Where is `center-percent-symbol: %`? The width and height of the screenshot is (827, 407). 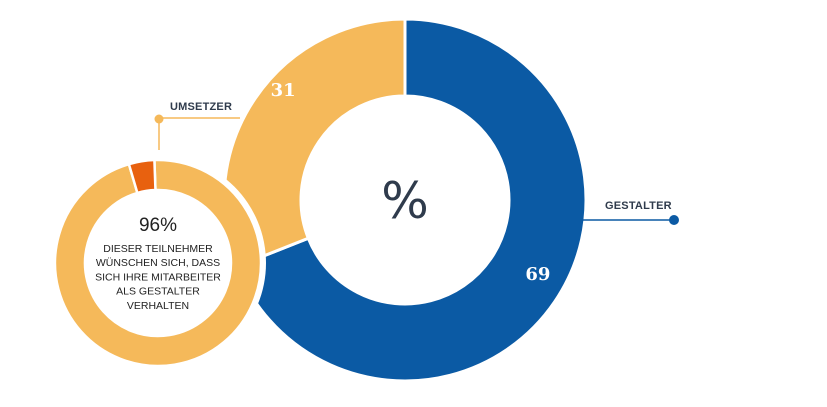 center-percent-symbol: % is located at coordinates (405, 201).